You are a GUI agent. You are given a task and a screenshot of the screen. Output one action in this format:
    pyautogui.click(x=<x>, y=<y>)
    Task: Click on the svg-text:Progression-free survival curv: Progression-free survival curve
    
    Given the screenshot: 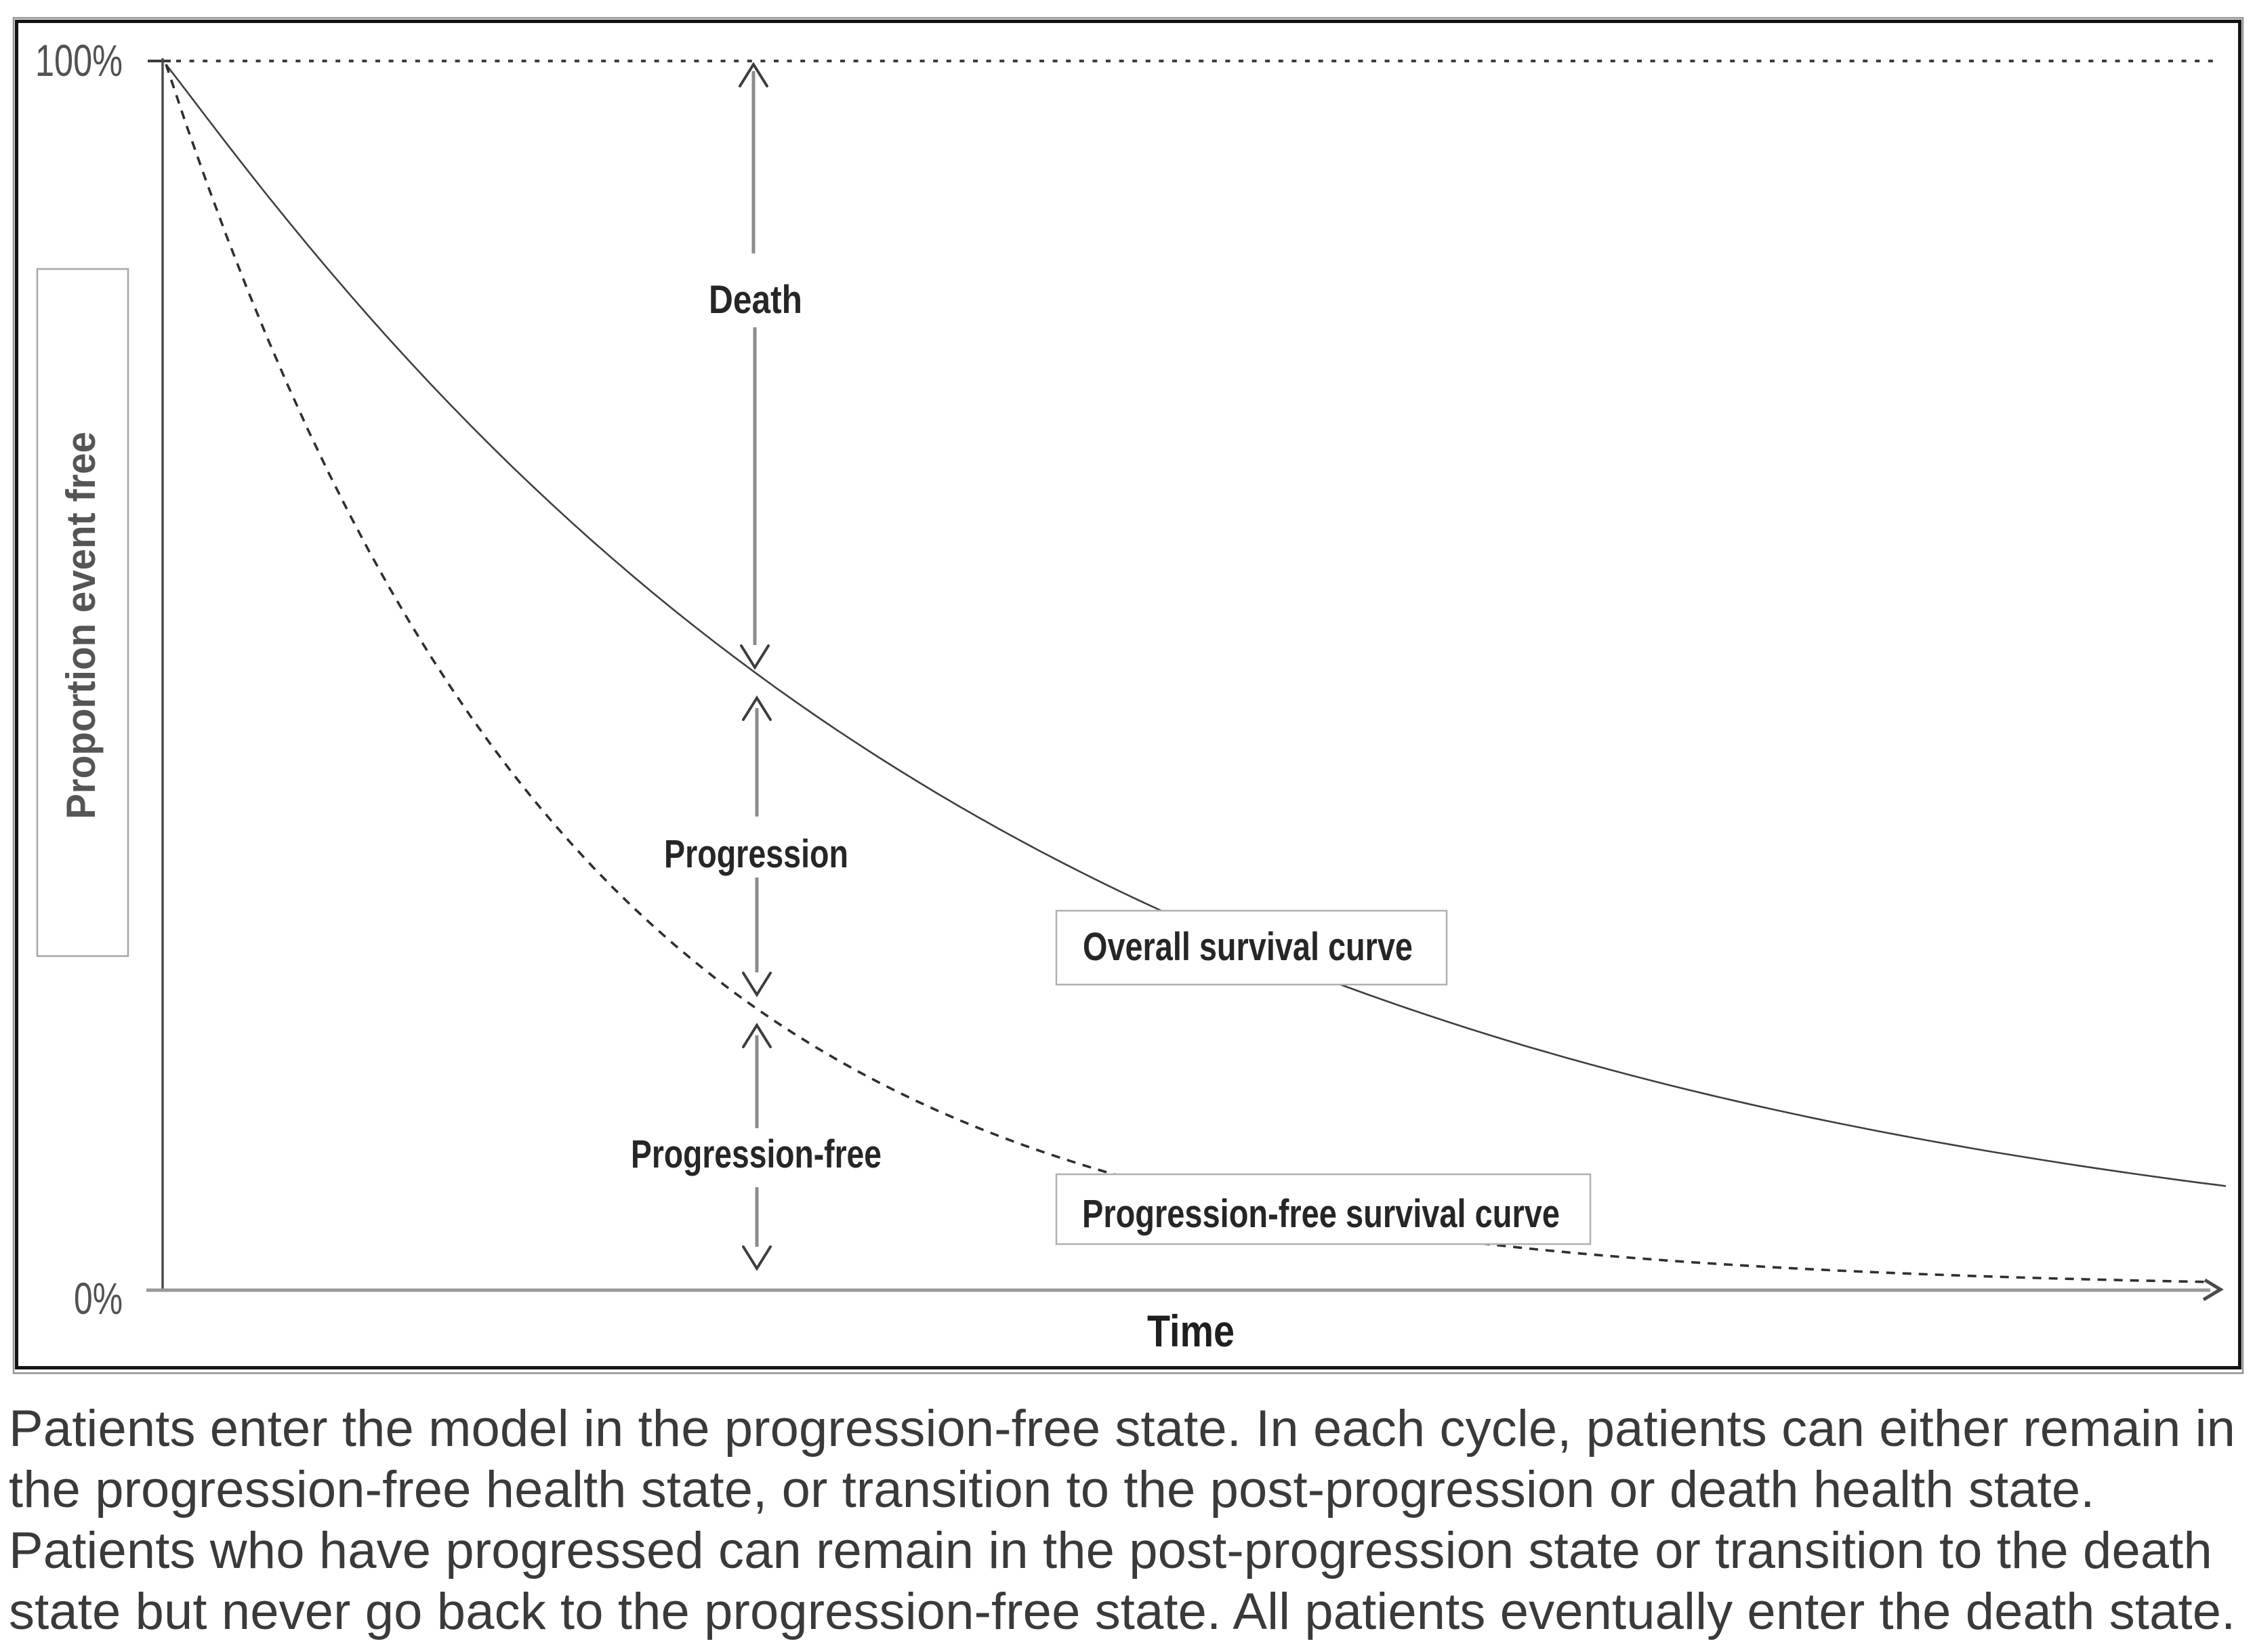 What is the action you would take?
    pyautogui.click(x=1321, y=1214)
    